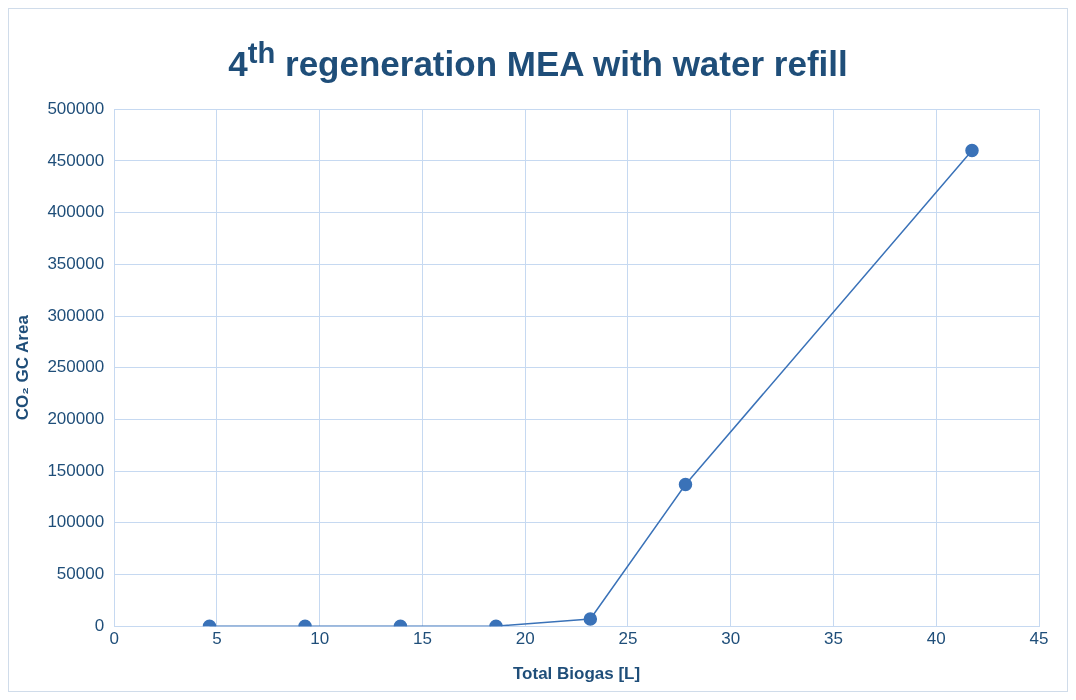  What do you see at coordinates (99, 625) in the screenshot?
I see `y-tick-label: 0` at bounding box center [99, 625].